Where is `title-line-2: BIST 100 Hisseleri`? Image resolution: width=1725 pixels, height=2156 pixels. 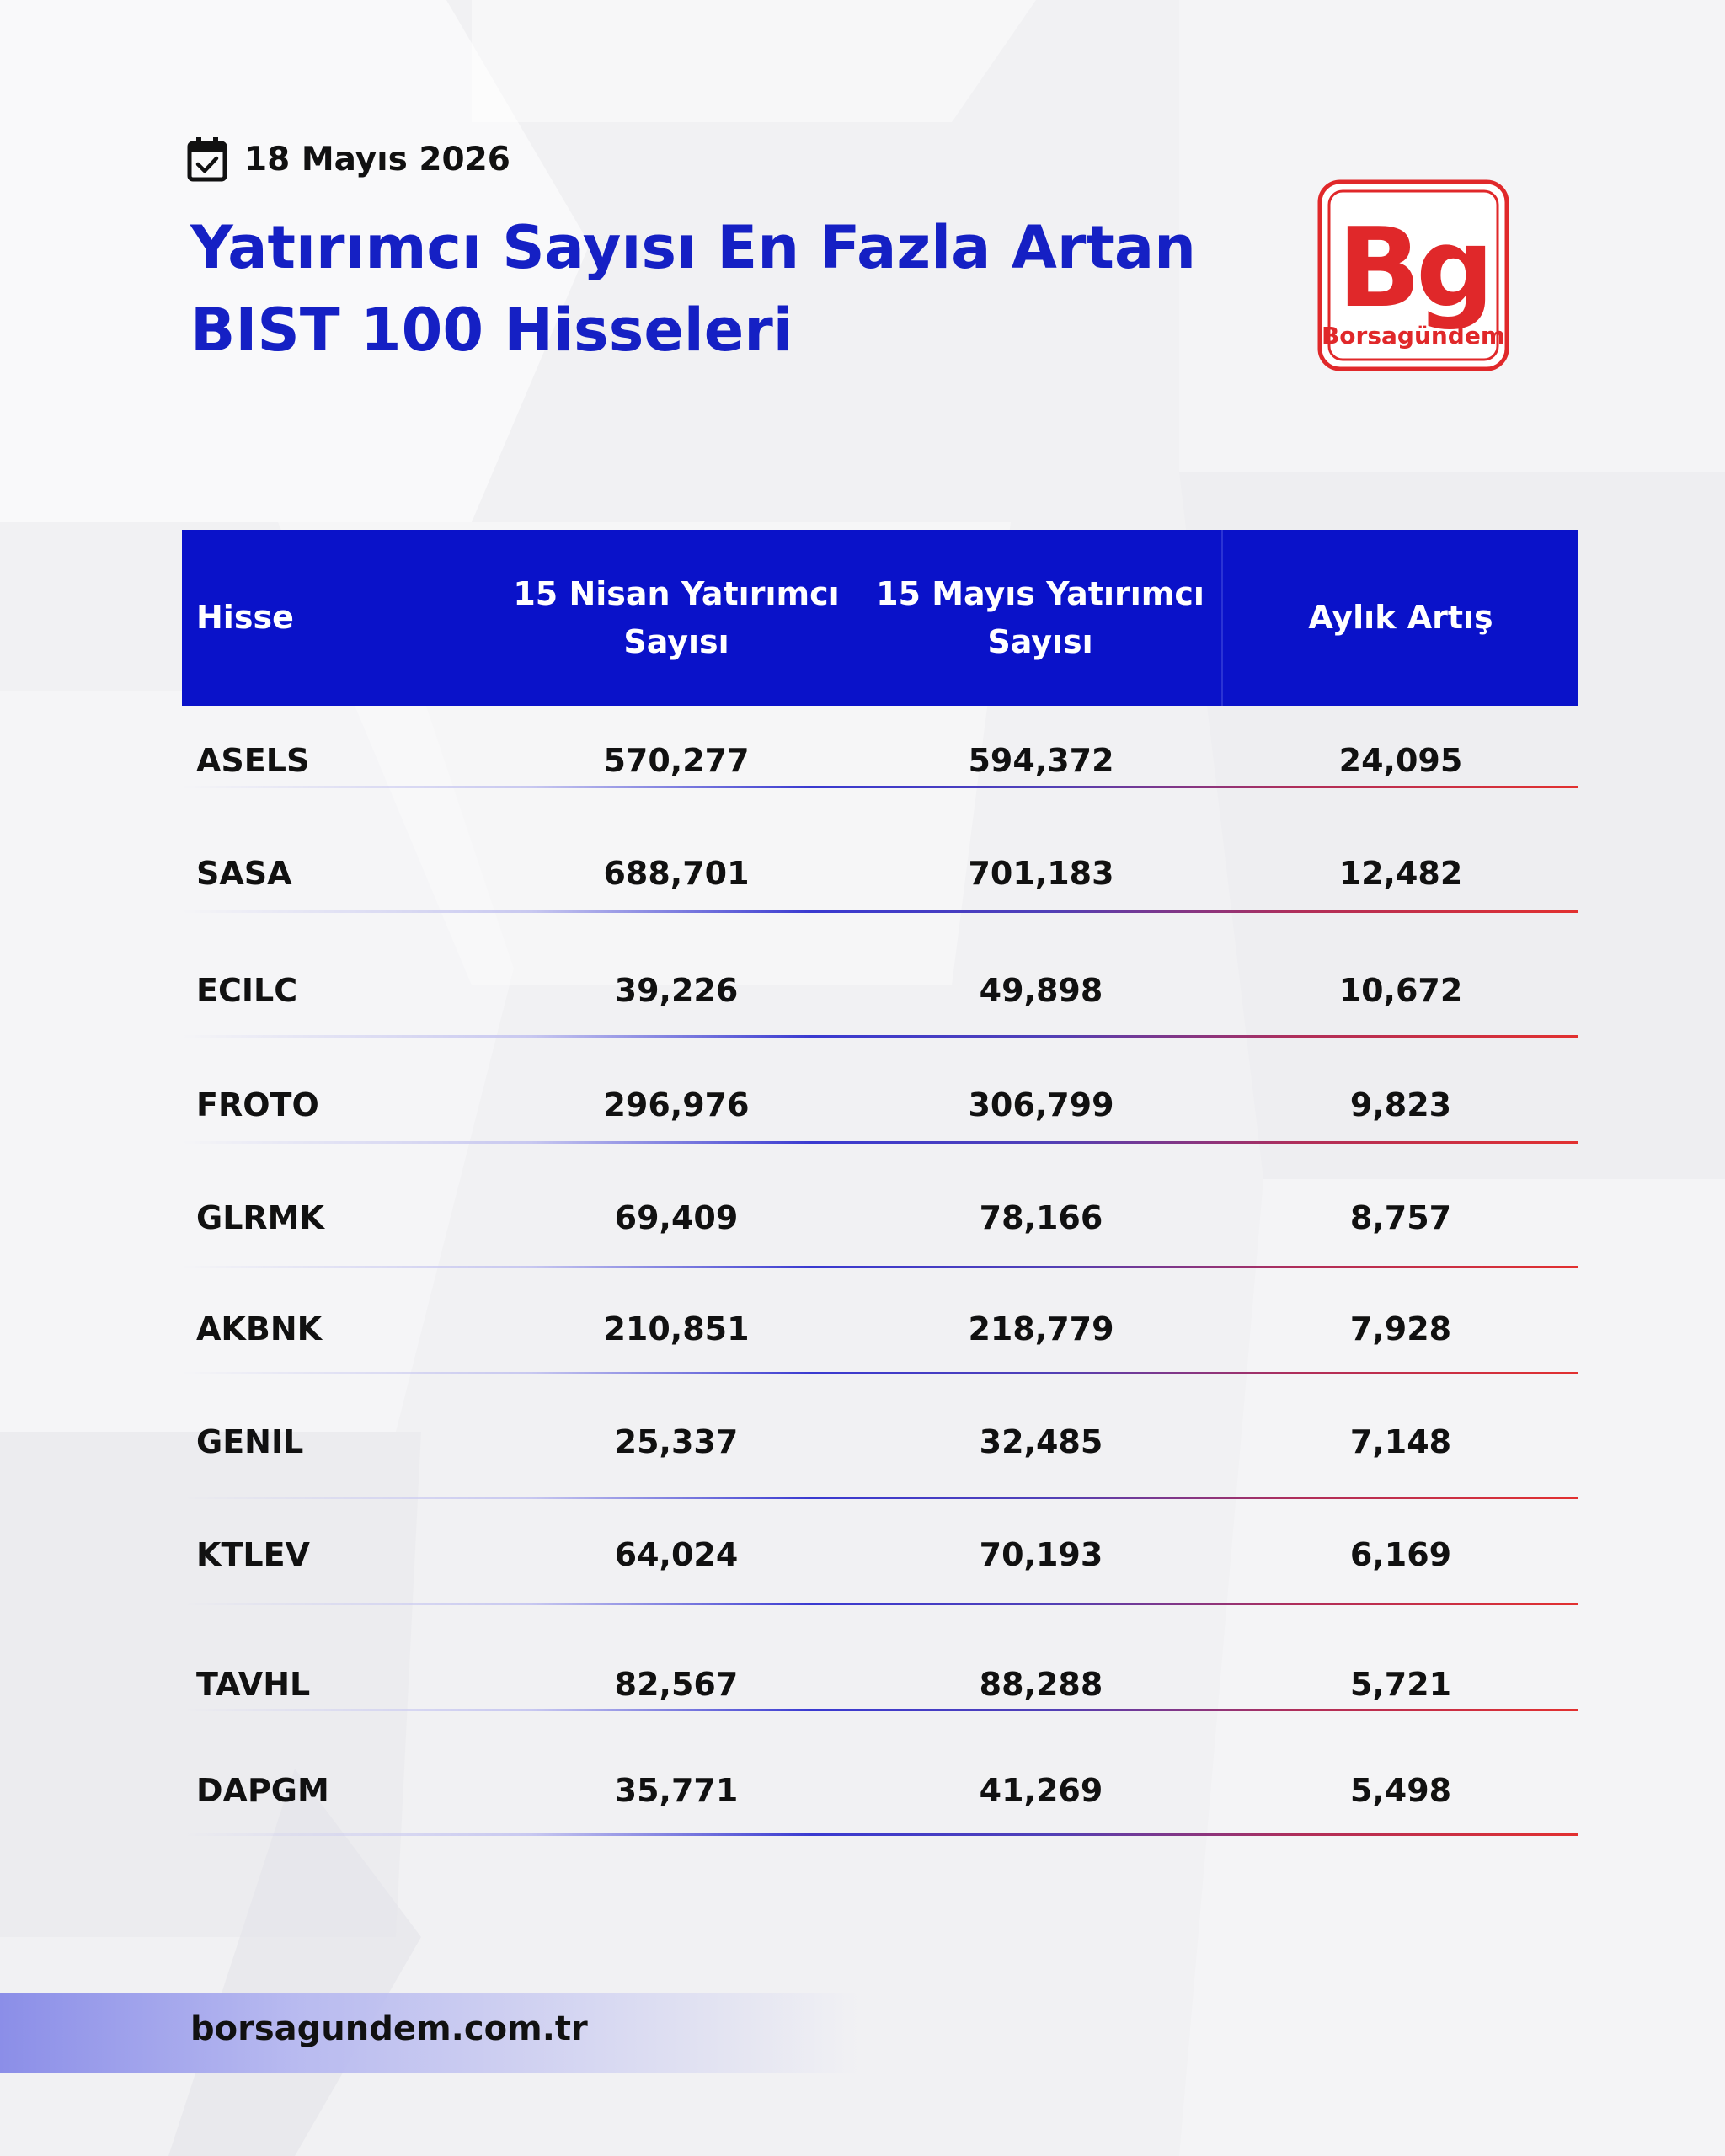 title-line-2: BIST 100 Hisseleri is located at coordinates (491, 330).